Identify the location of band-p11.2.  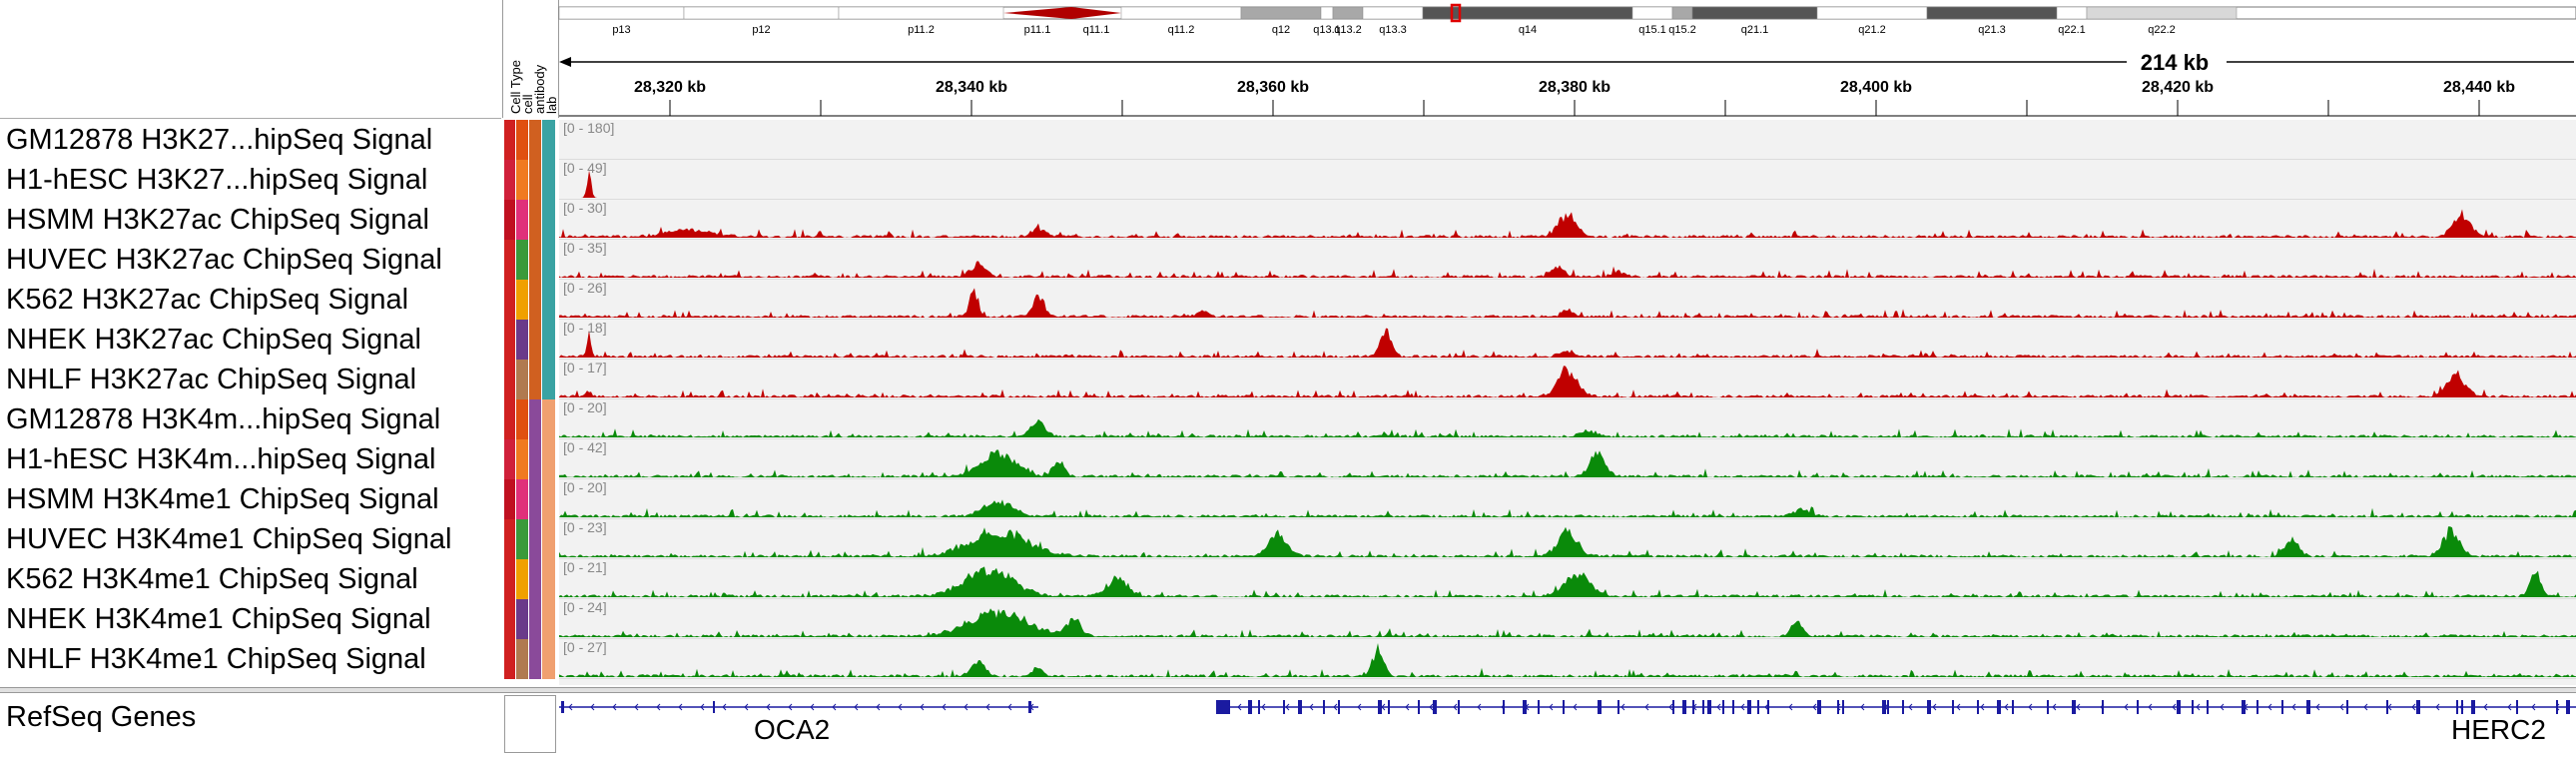
(921, 13).